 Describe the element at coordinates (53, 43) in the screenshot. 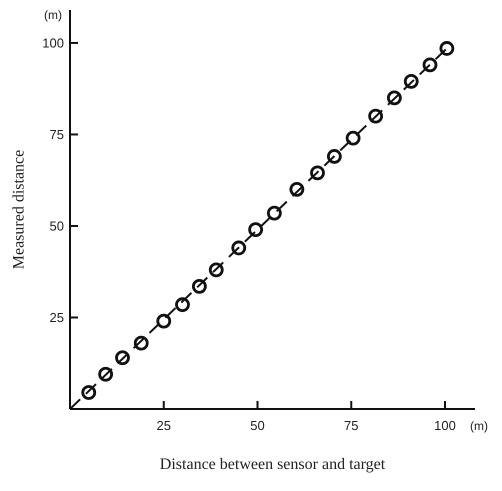

I see `y-tick-label: 100` at that location.